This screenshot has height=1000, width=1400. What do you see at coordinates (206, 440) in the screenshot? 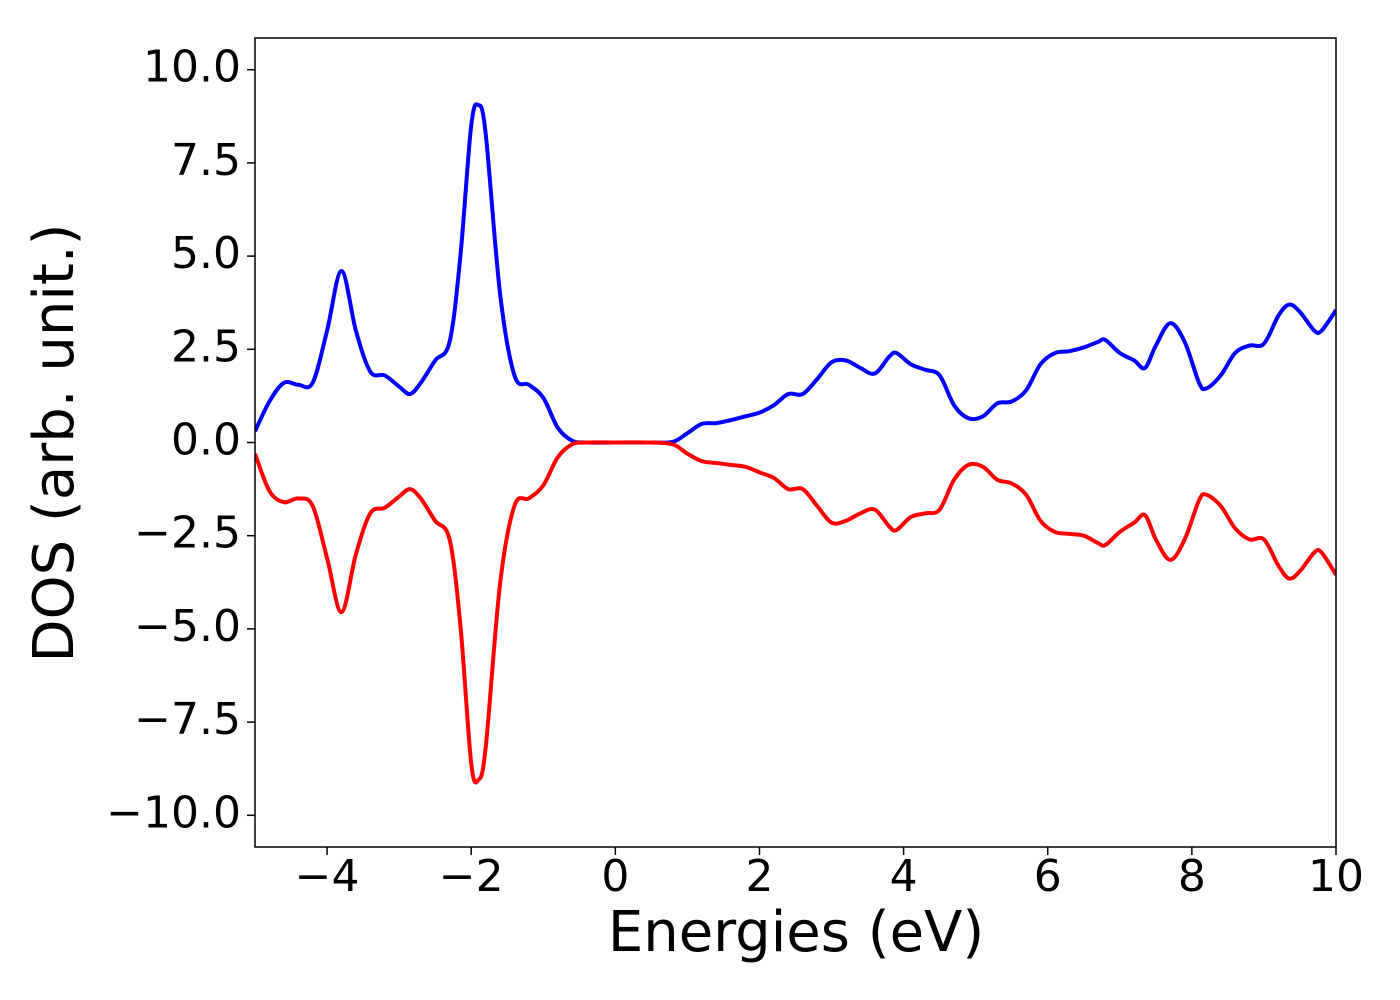
I see `y-tick-label: 0.0` at bounding box center [206, 440].